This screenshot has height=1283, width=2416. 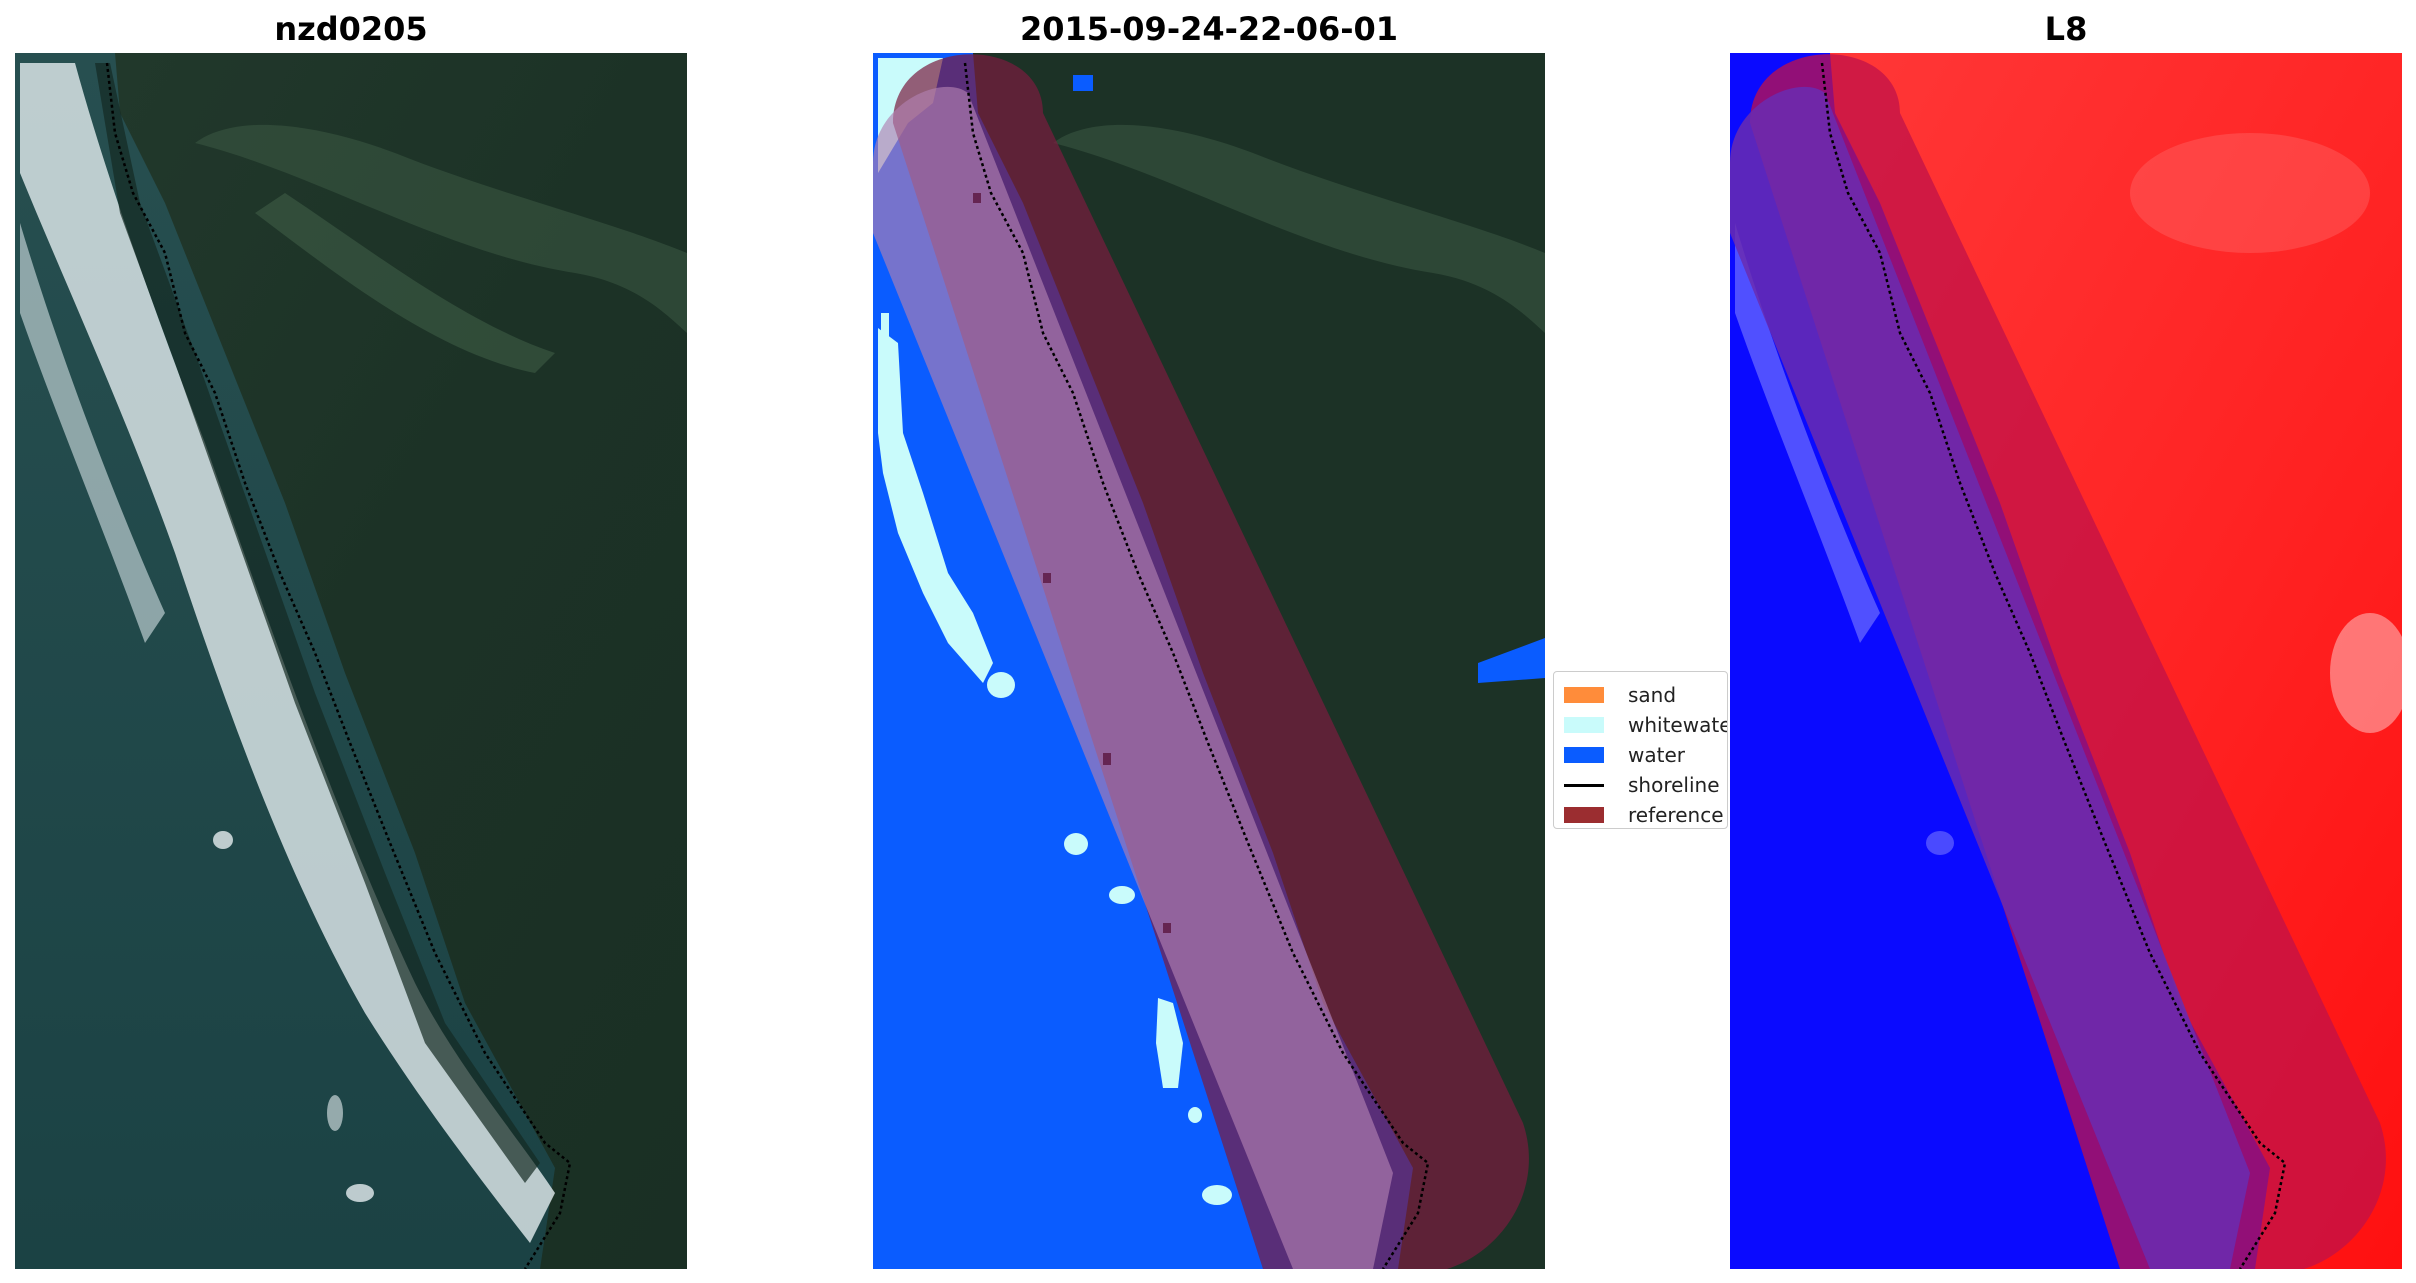 I want to click on panel-title-rgb: nzd0205, so click(x=351, y=29).